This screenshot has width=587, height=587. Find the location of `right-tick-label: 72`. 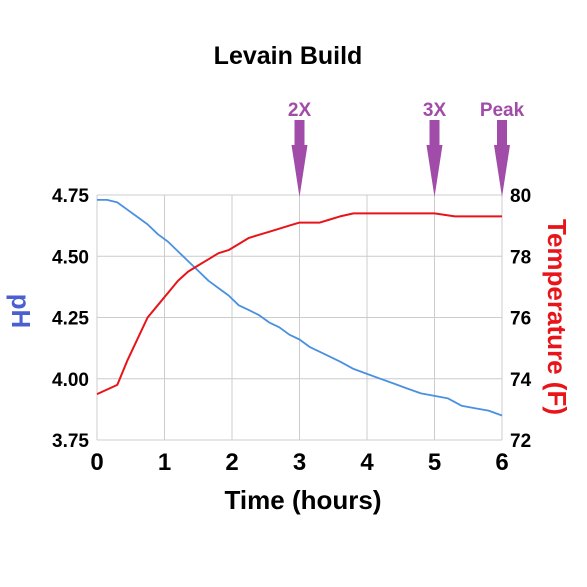

right-tick-label: 72 is located at coordinates (520, 441).